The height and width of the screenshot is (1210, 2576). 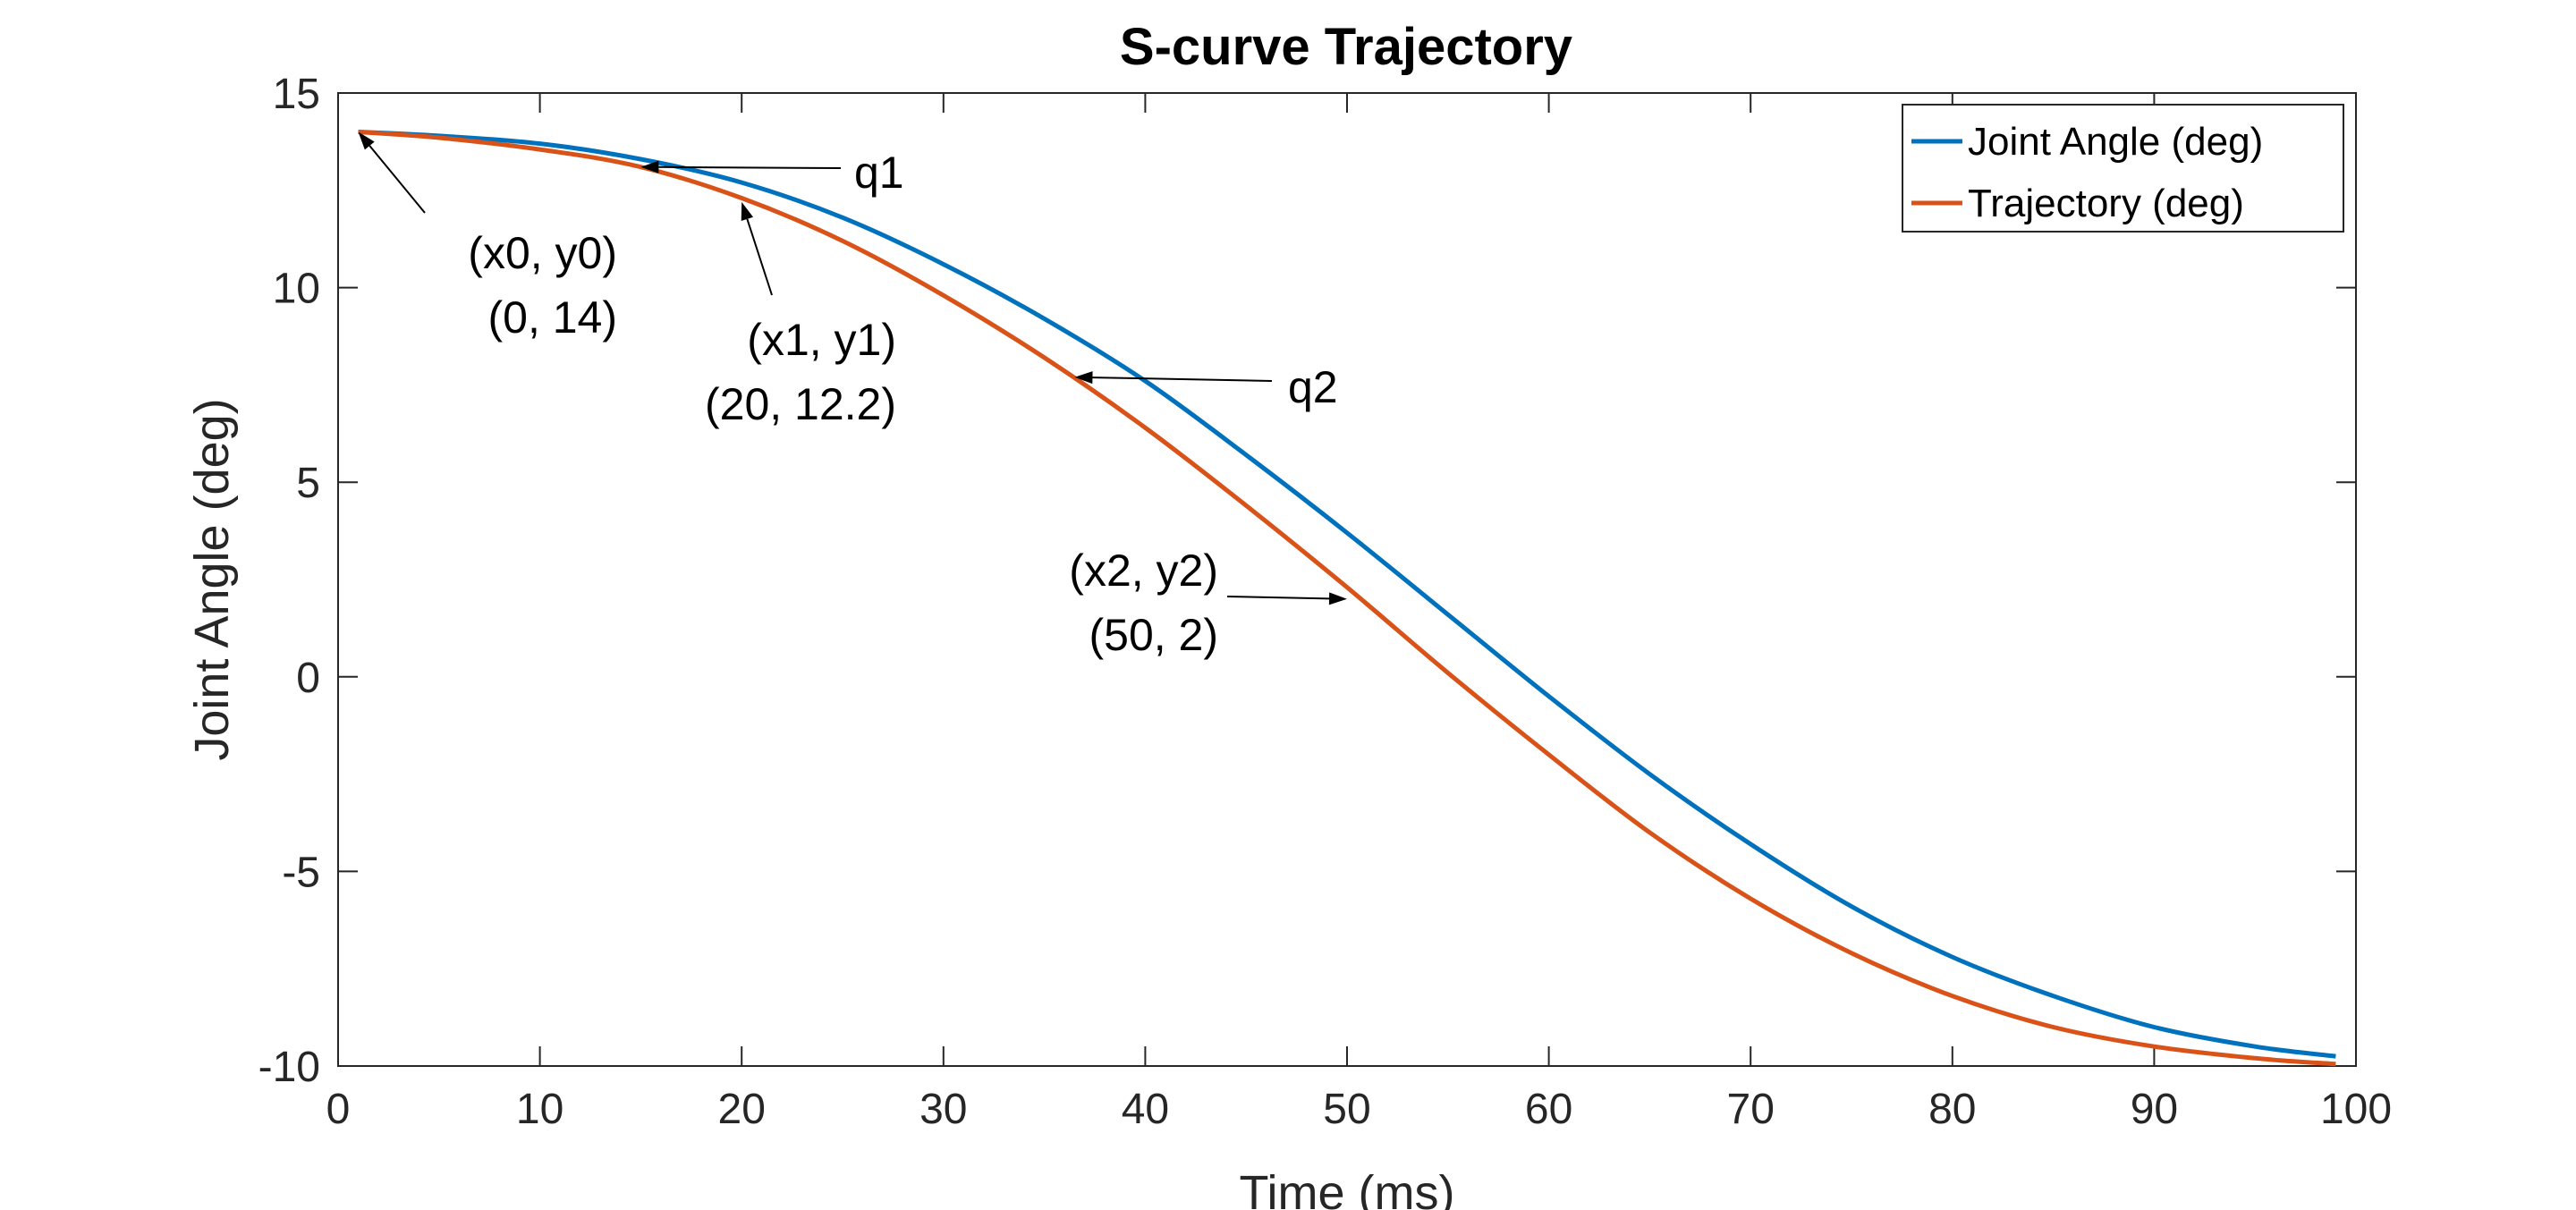 I want to click on annotation: (x2, y2) (50, 2), so click(x=1208, y=603).